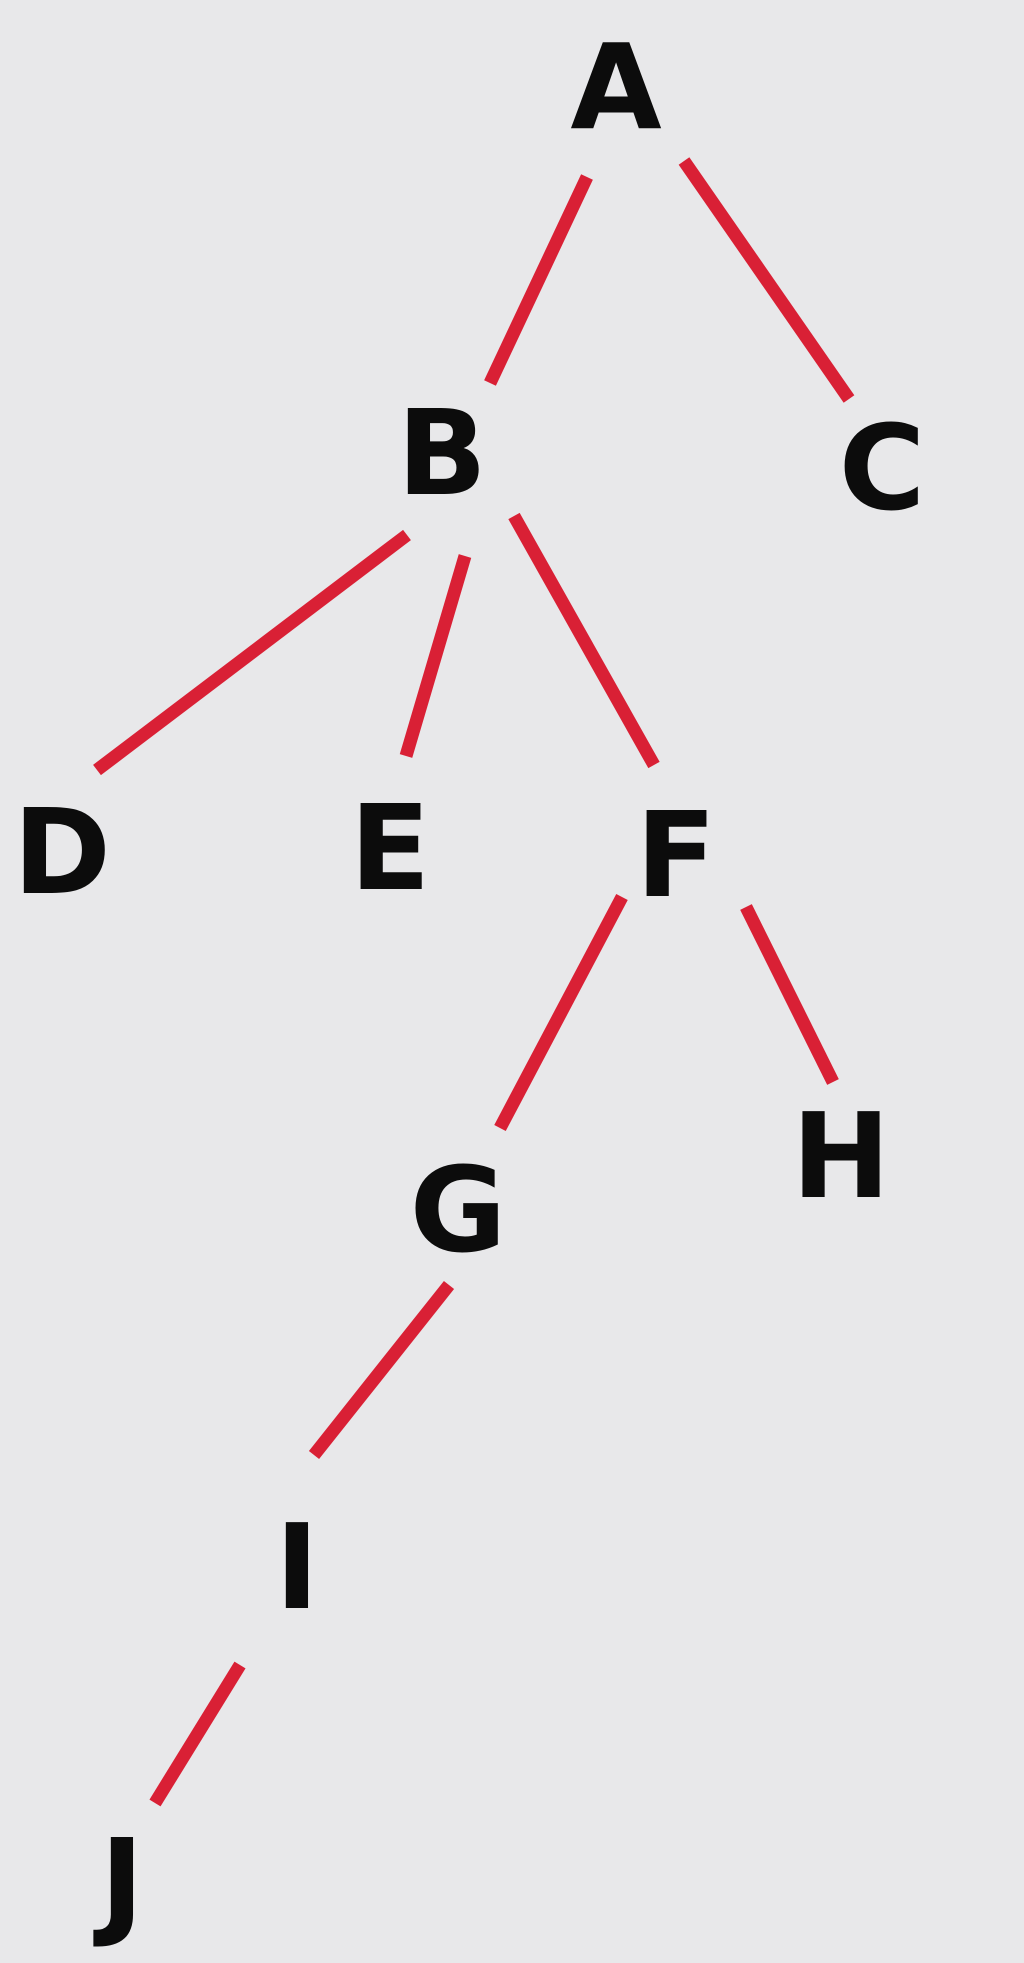 The width and height of the screenshot is (1024, 1963). Describe the element at coordinates (766, 280) in the screenshot. I see `edge-a-c` at that location.